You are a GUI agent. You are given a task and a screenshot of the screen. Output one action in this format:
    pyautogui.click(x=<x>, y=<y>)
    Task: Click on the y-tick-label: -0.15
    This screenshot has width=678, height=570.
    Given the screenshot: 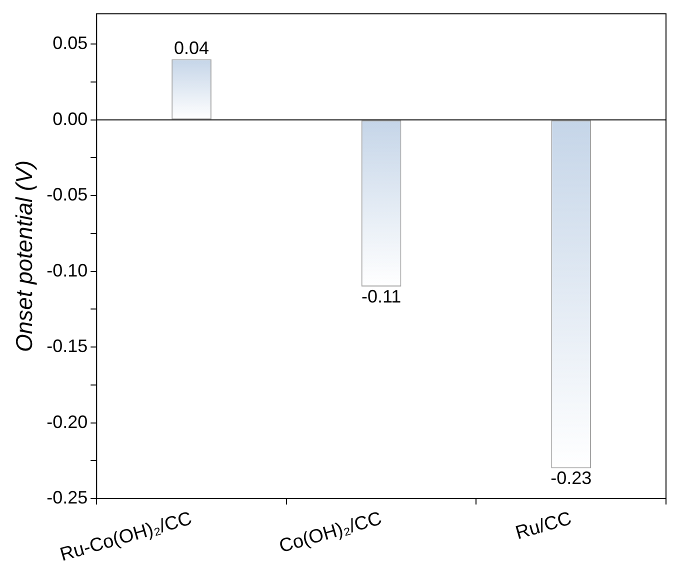 What is the action you would take?
    pyautogui.click(x=67, y=346)
    